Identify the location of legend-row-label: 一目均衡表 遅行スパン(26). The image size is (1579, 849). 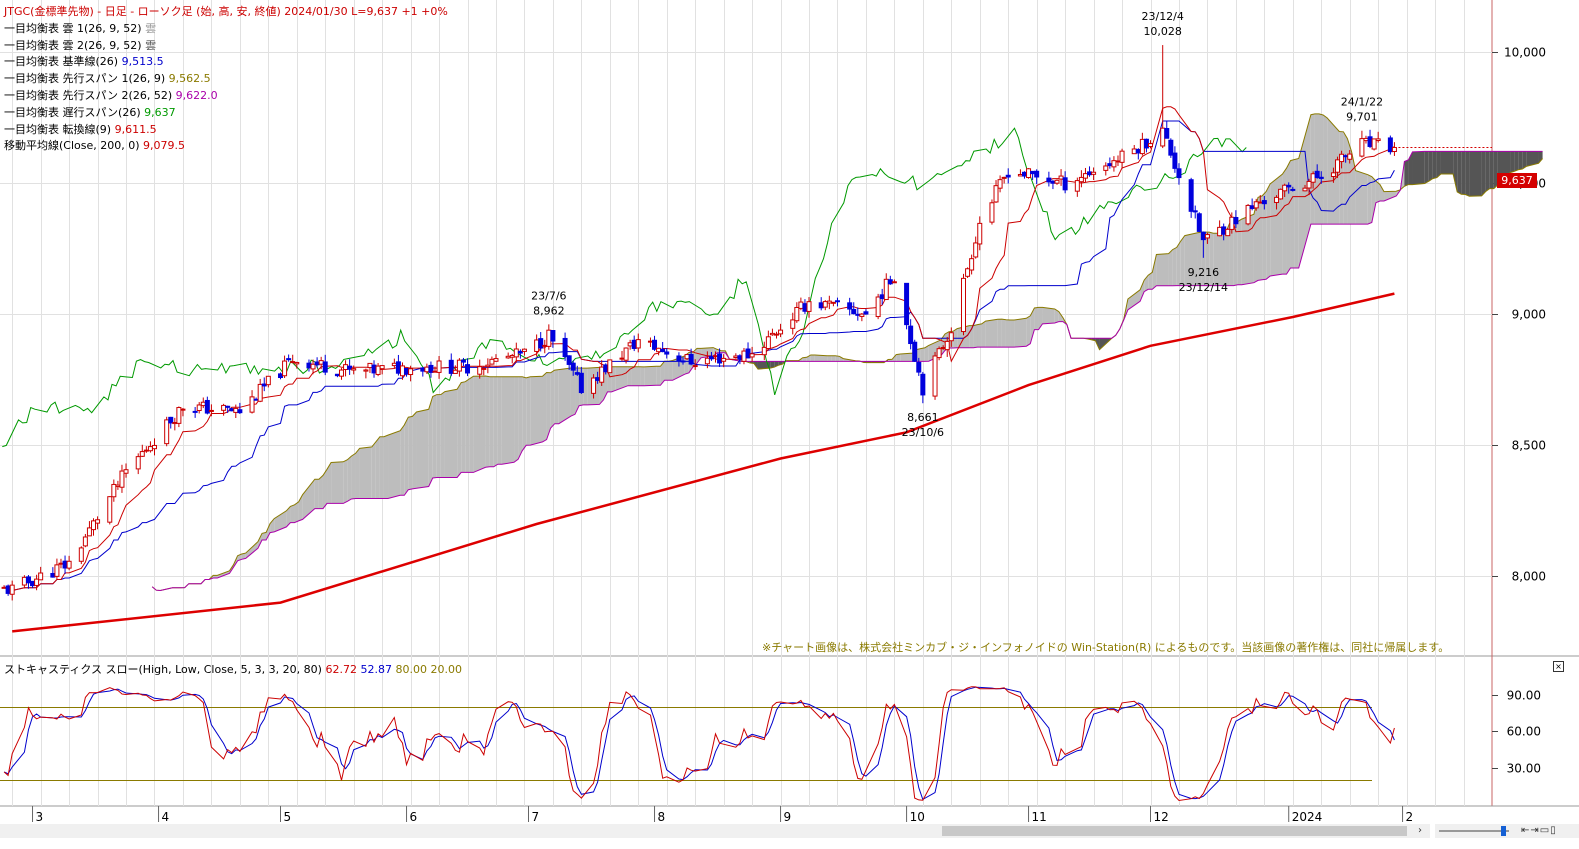
(74, 112).